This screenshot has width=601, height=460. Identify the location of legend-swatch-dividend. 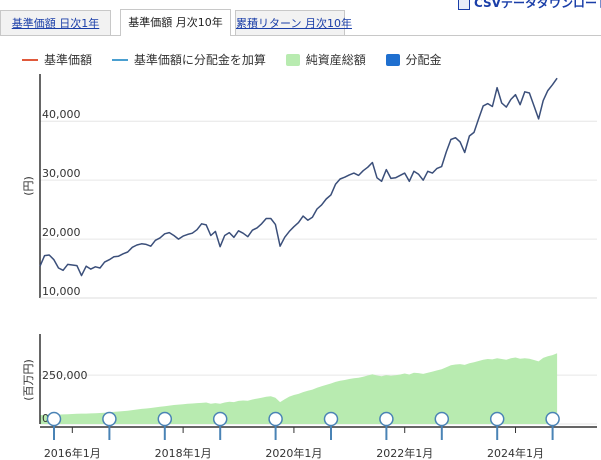
(392, 59).